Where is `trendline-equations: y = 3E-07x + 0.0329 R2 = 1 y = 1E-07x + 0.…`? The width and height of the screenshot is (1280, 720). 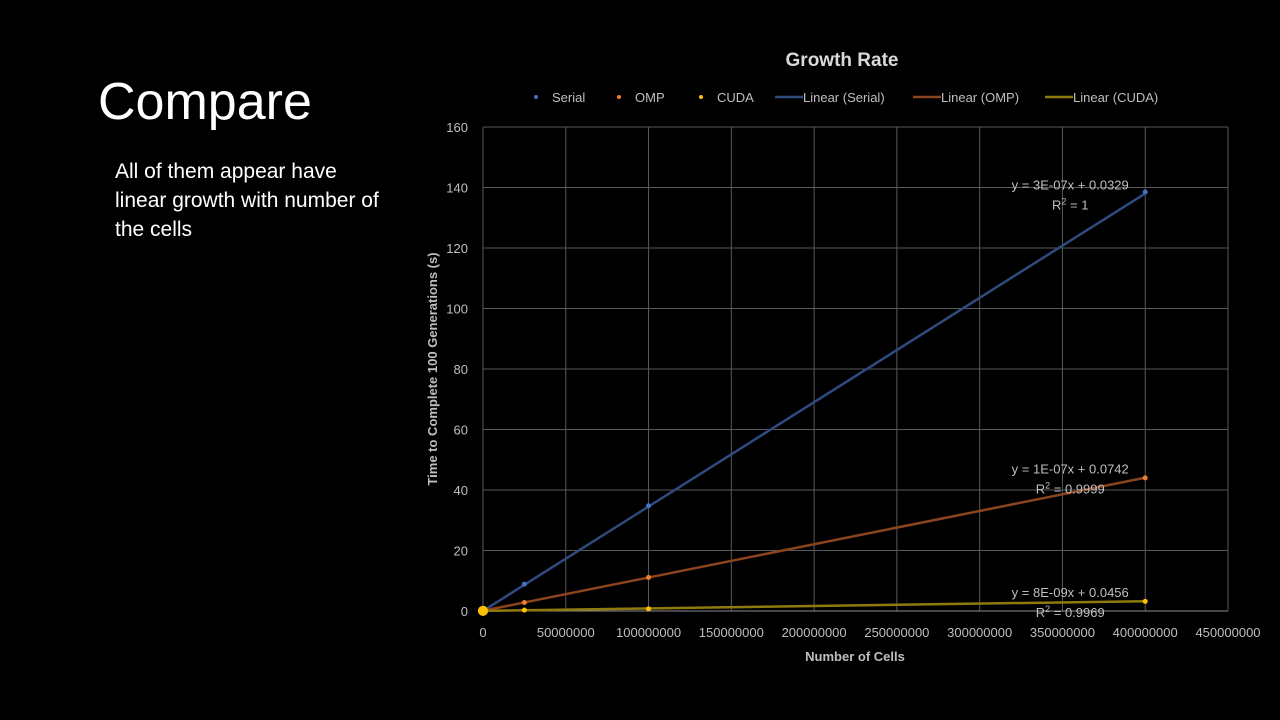
trendline-equations: y = 3E-07x + 0.0329 R2 = 1 y = 1E-07x + 0.… is located at coordinates (1070, 398).